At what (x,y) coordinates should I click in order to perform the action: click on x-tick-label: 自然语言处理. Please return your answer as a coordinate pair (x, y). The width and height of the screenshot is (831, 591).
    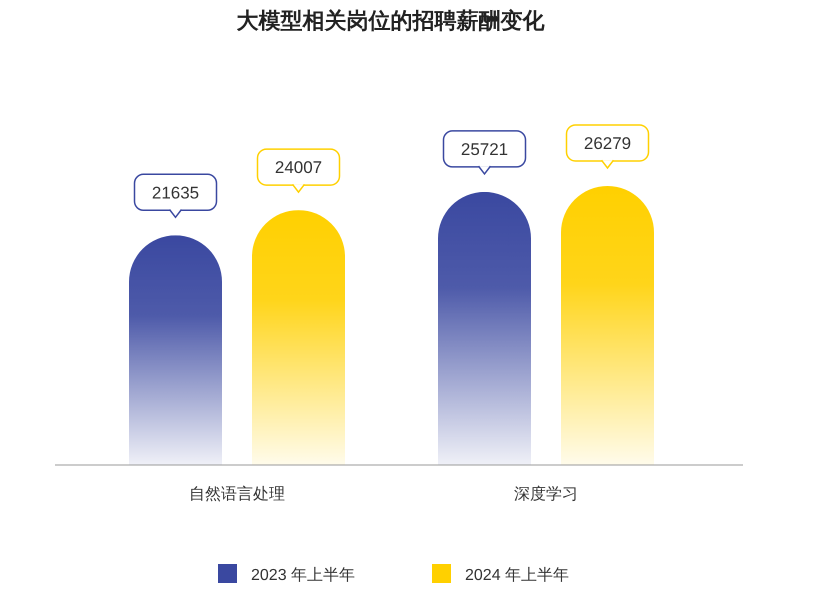
    Looking at the image, I should click on (237, 494).